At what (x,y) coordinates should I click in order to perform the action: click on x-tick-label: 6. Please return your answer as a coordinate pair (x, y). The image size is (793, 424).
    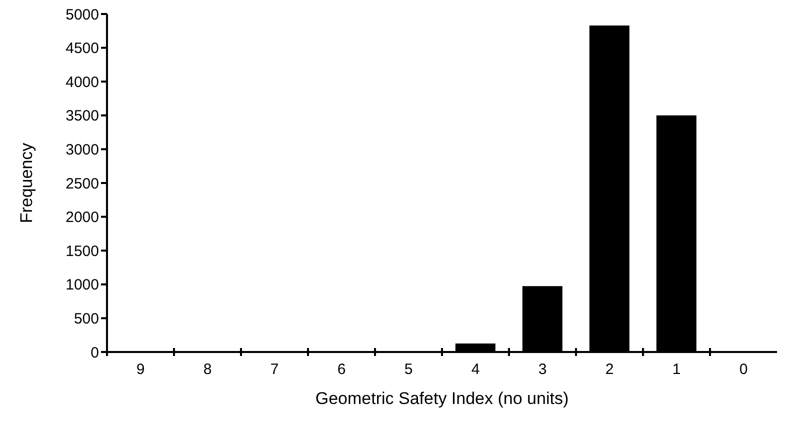
    Looking at the image, I should click on (341, 369).